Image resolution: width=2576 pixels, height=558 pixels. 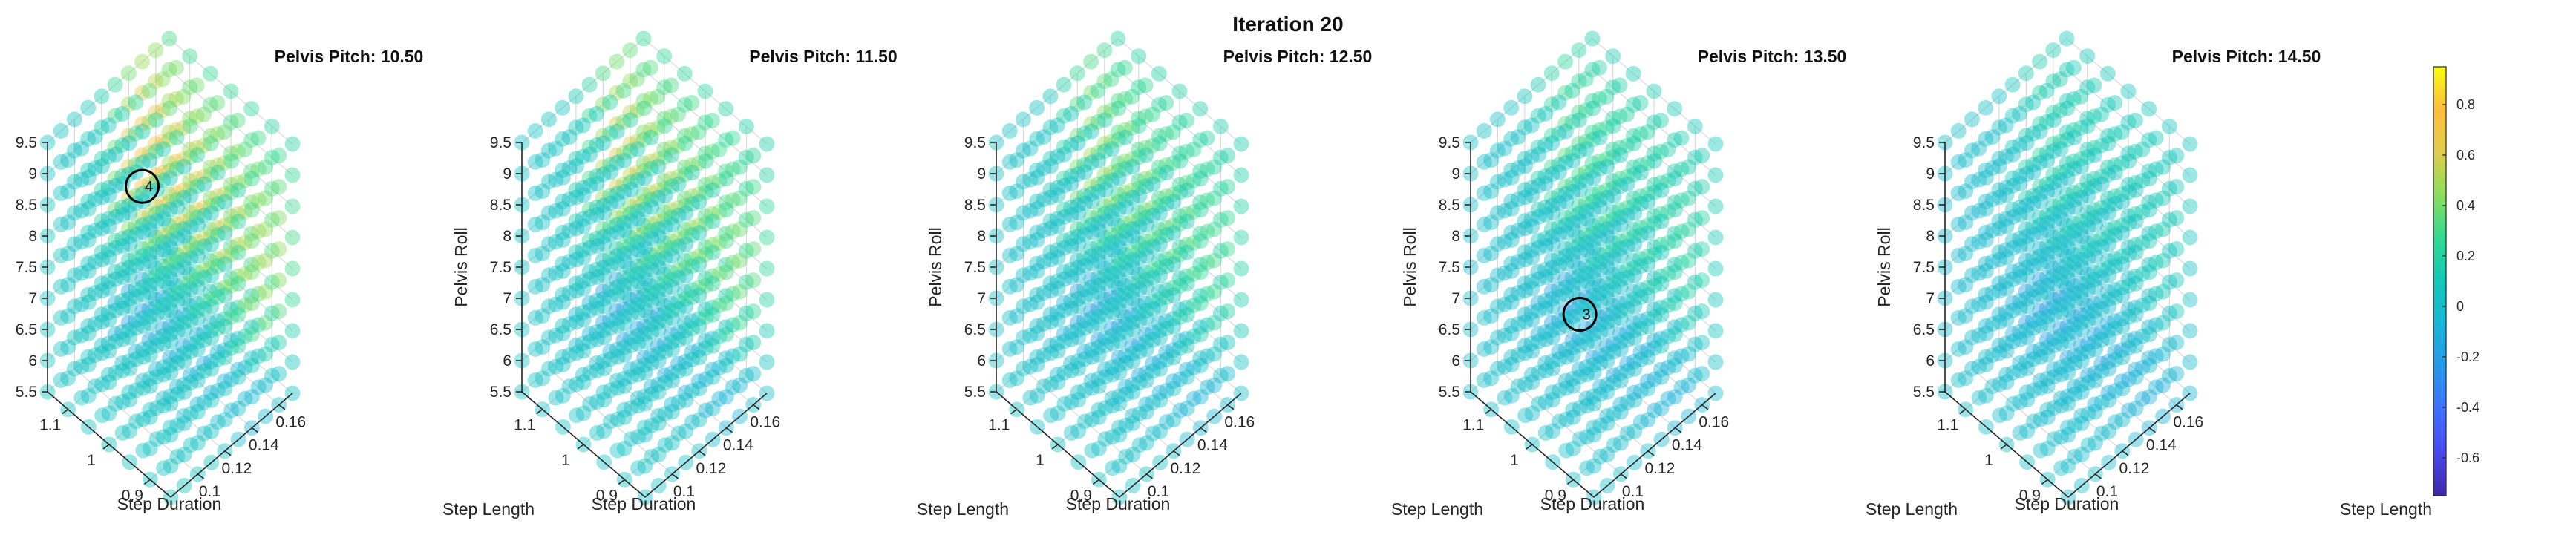 What do you see at coordinates (1515, 460) in the screenshot?
I see `x-tick-label: 1` at bounding box center [1515, 460].